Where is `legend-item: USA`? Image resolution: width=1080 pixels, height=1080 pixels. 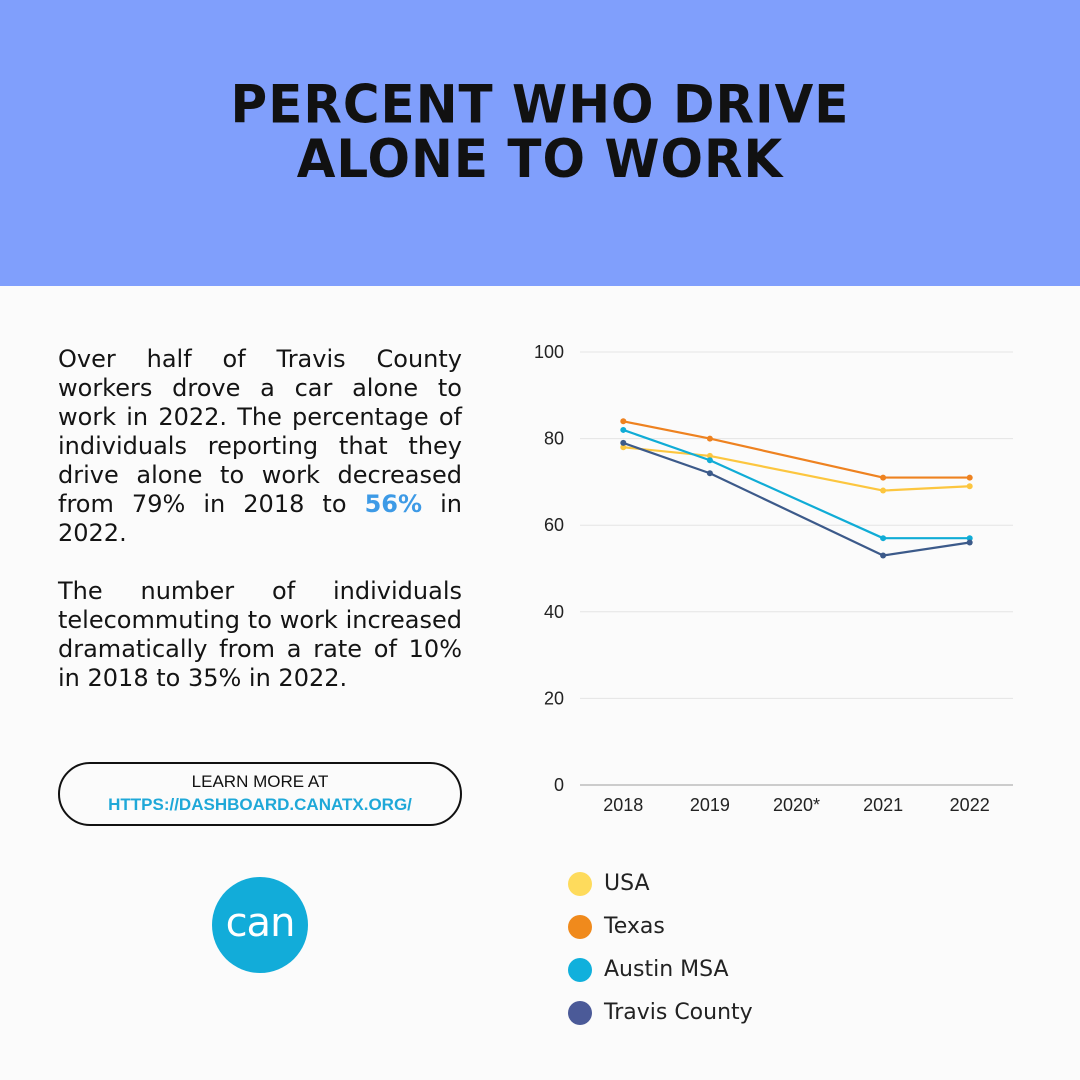
legend-item: USA is located at coordinates (660, 883).